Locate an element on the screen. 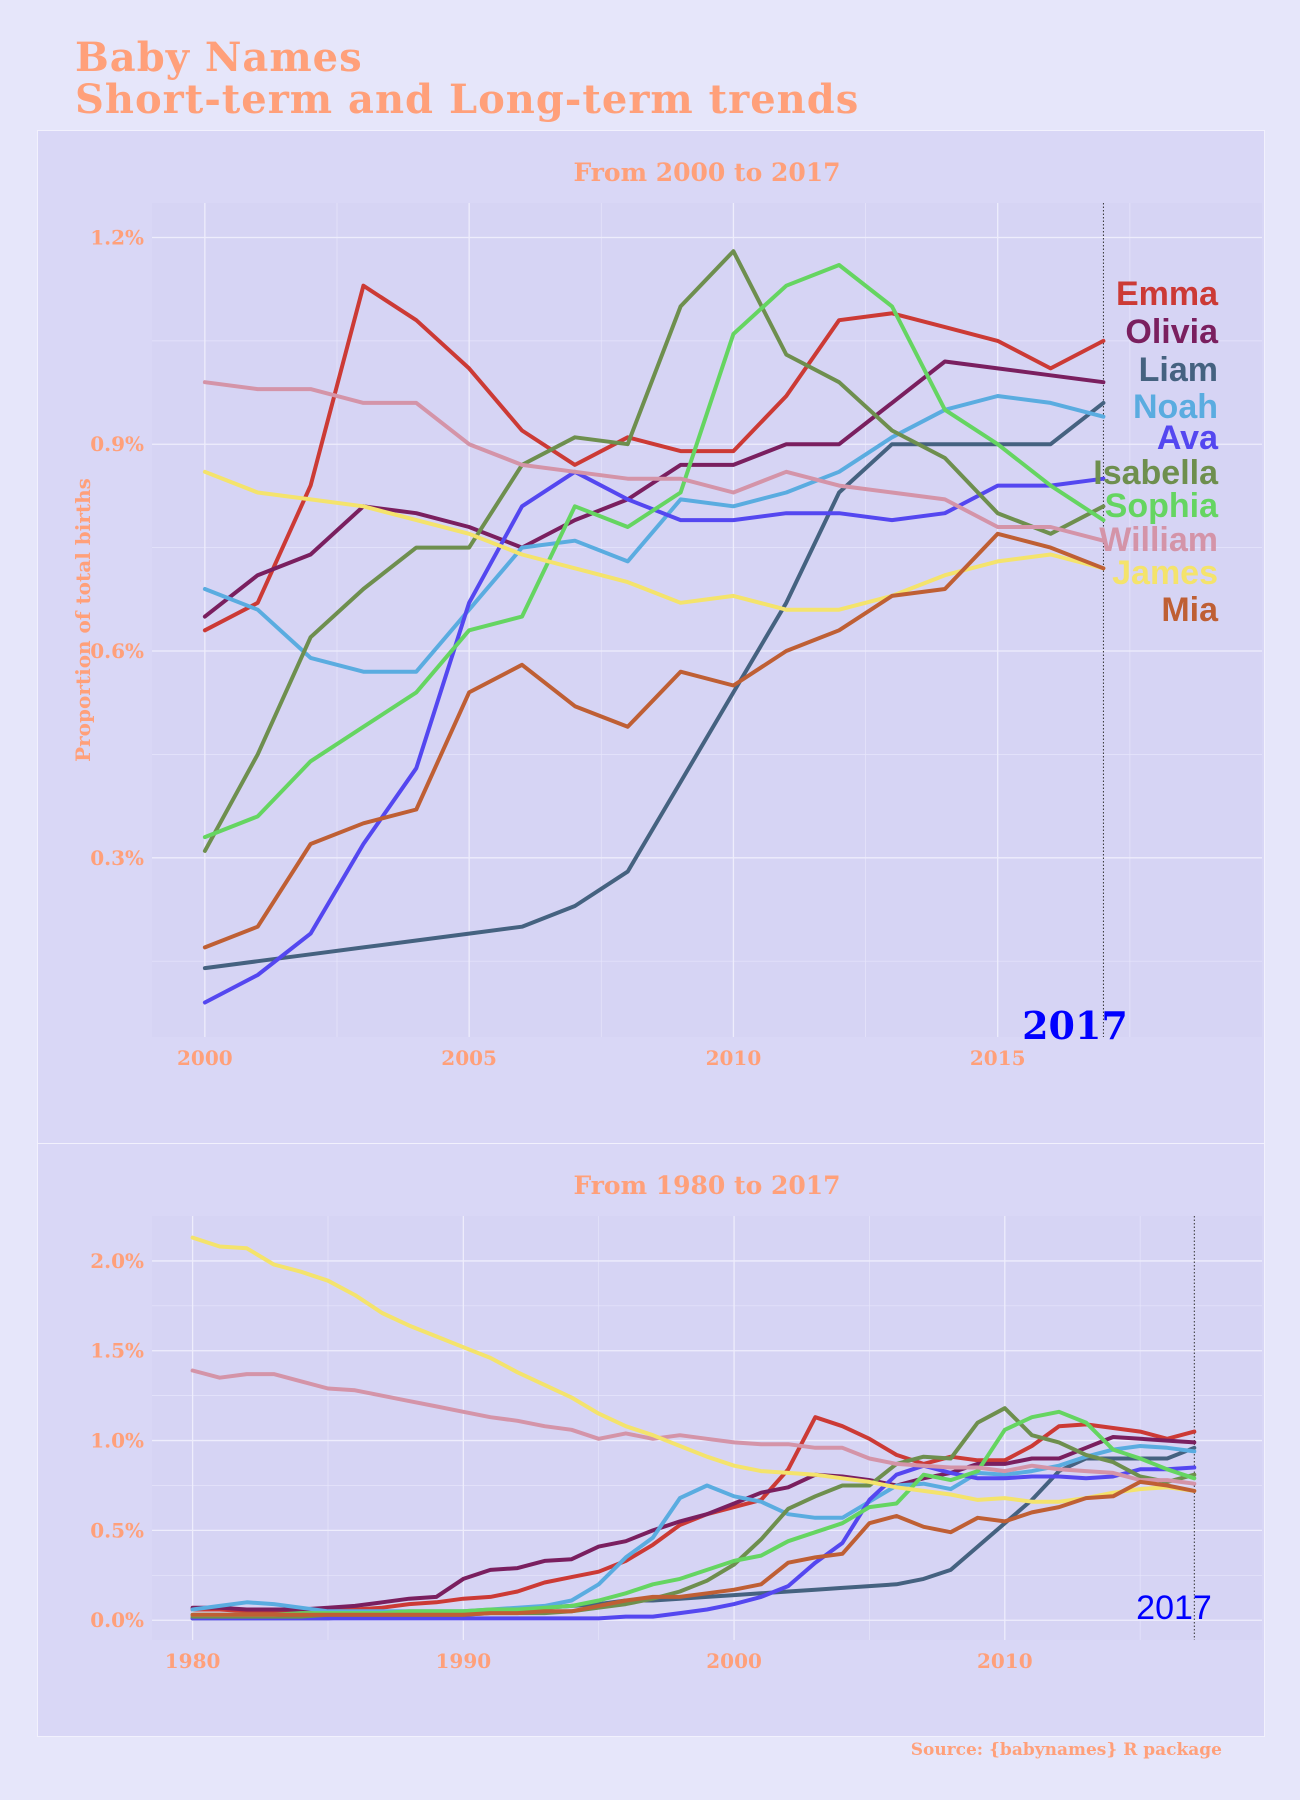 The image size is (1300, 1800). series-line-noah is located at coordinates (654, 534).